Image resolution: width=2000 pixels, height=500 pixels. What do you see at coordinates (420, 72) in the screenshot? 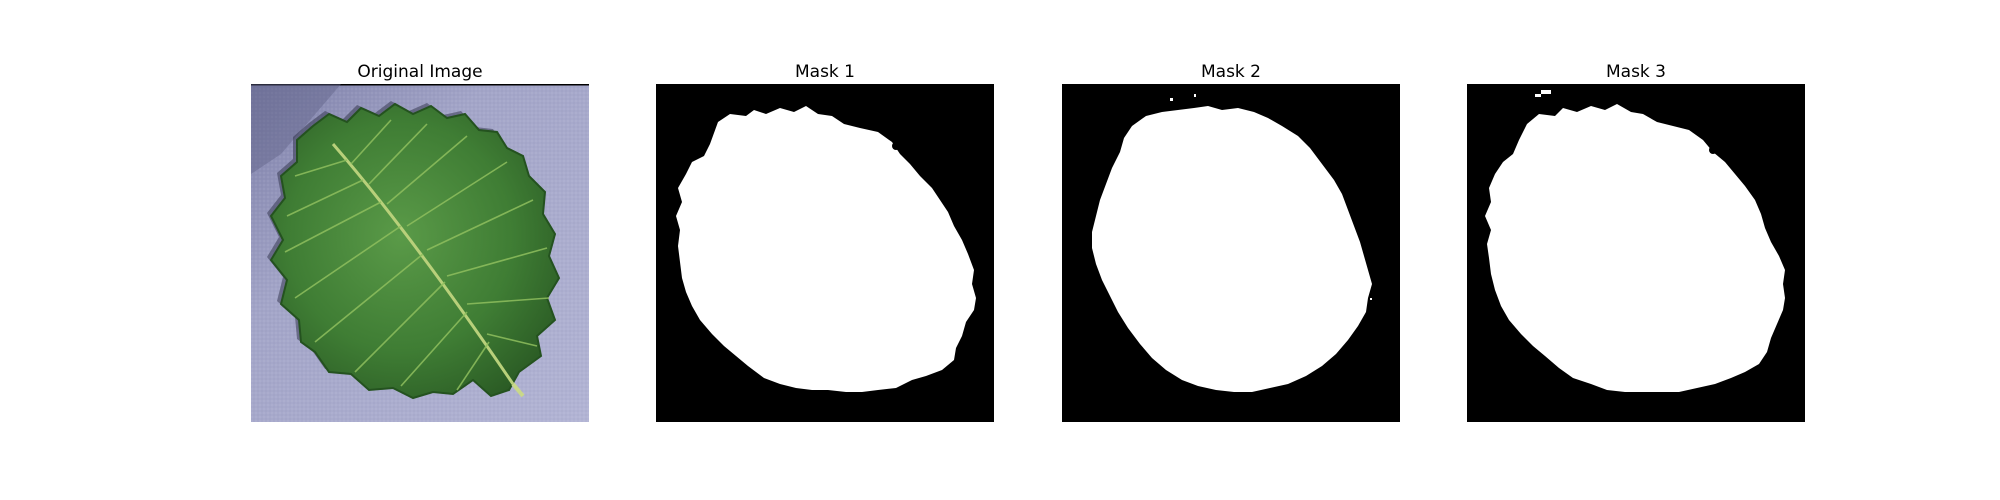
I see `original-image-title: Original Image` at bounding box center [420, 72].